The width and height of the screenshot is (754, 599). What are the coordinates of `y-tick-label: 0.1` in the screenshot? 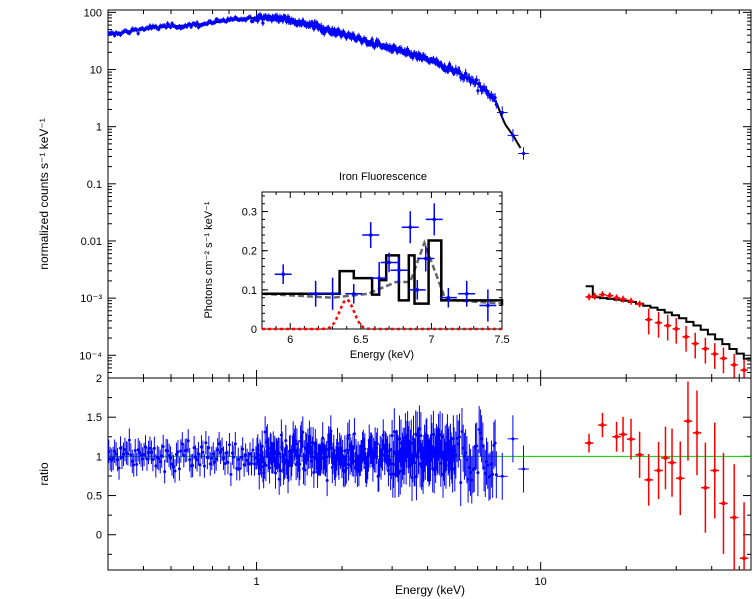 It's located at (94, 185).